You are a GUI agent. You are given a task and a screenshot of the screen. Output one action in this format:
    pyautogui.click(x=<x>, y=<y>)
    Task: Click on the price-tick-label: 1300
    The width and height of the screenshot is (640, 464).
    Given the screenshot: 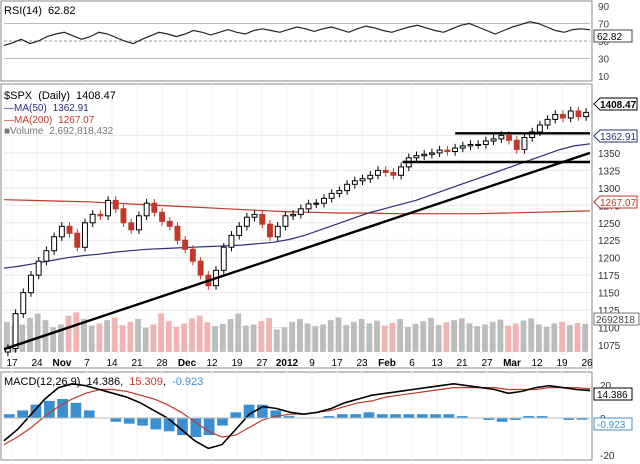 What is the action you would take?
    pyautogui.click(x=609, y=189)
    